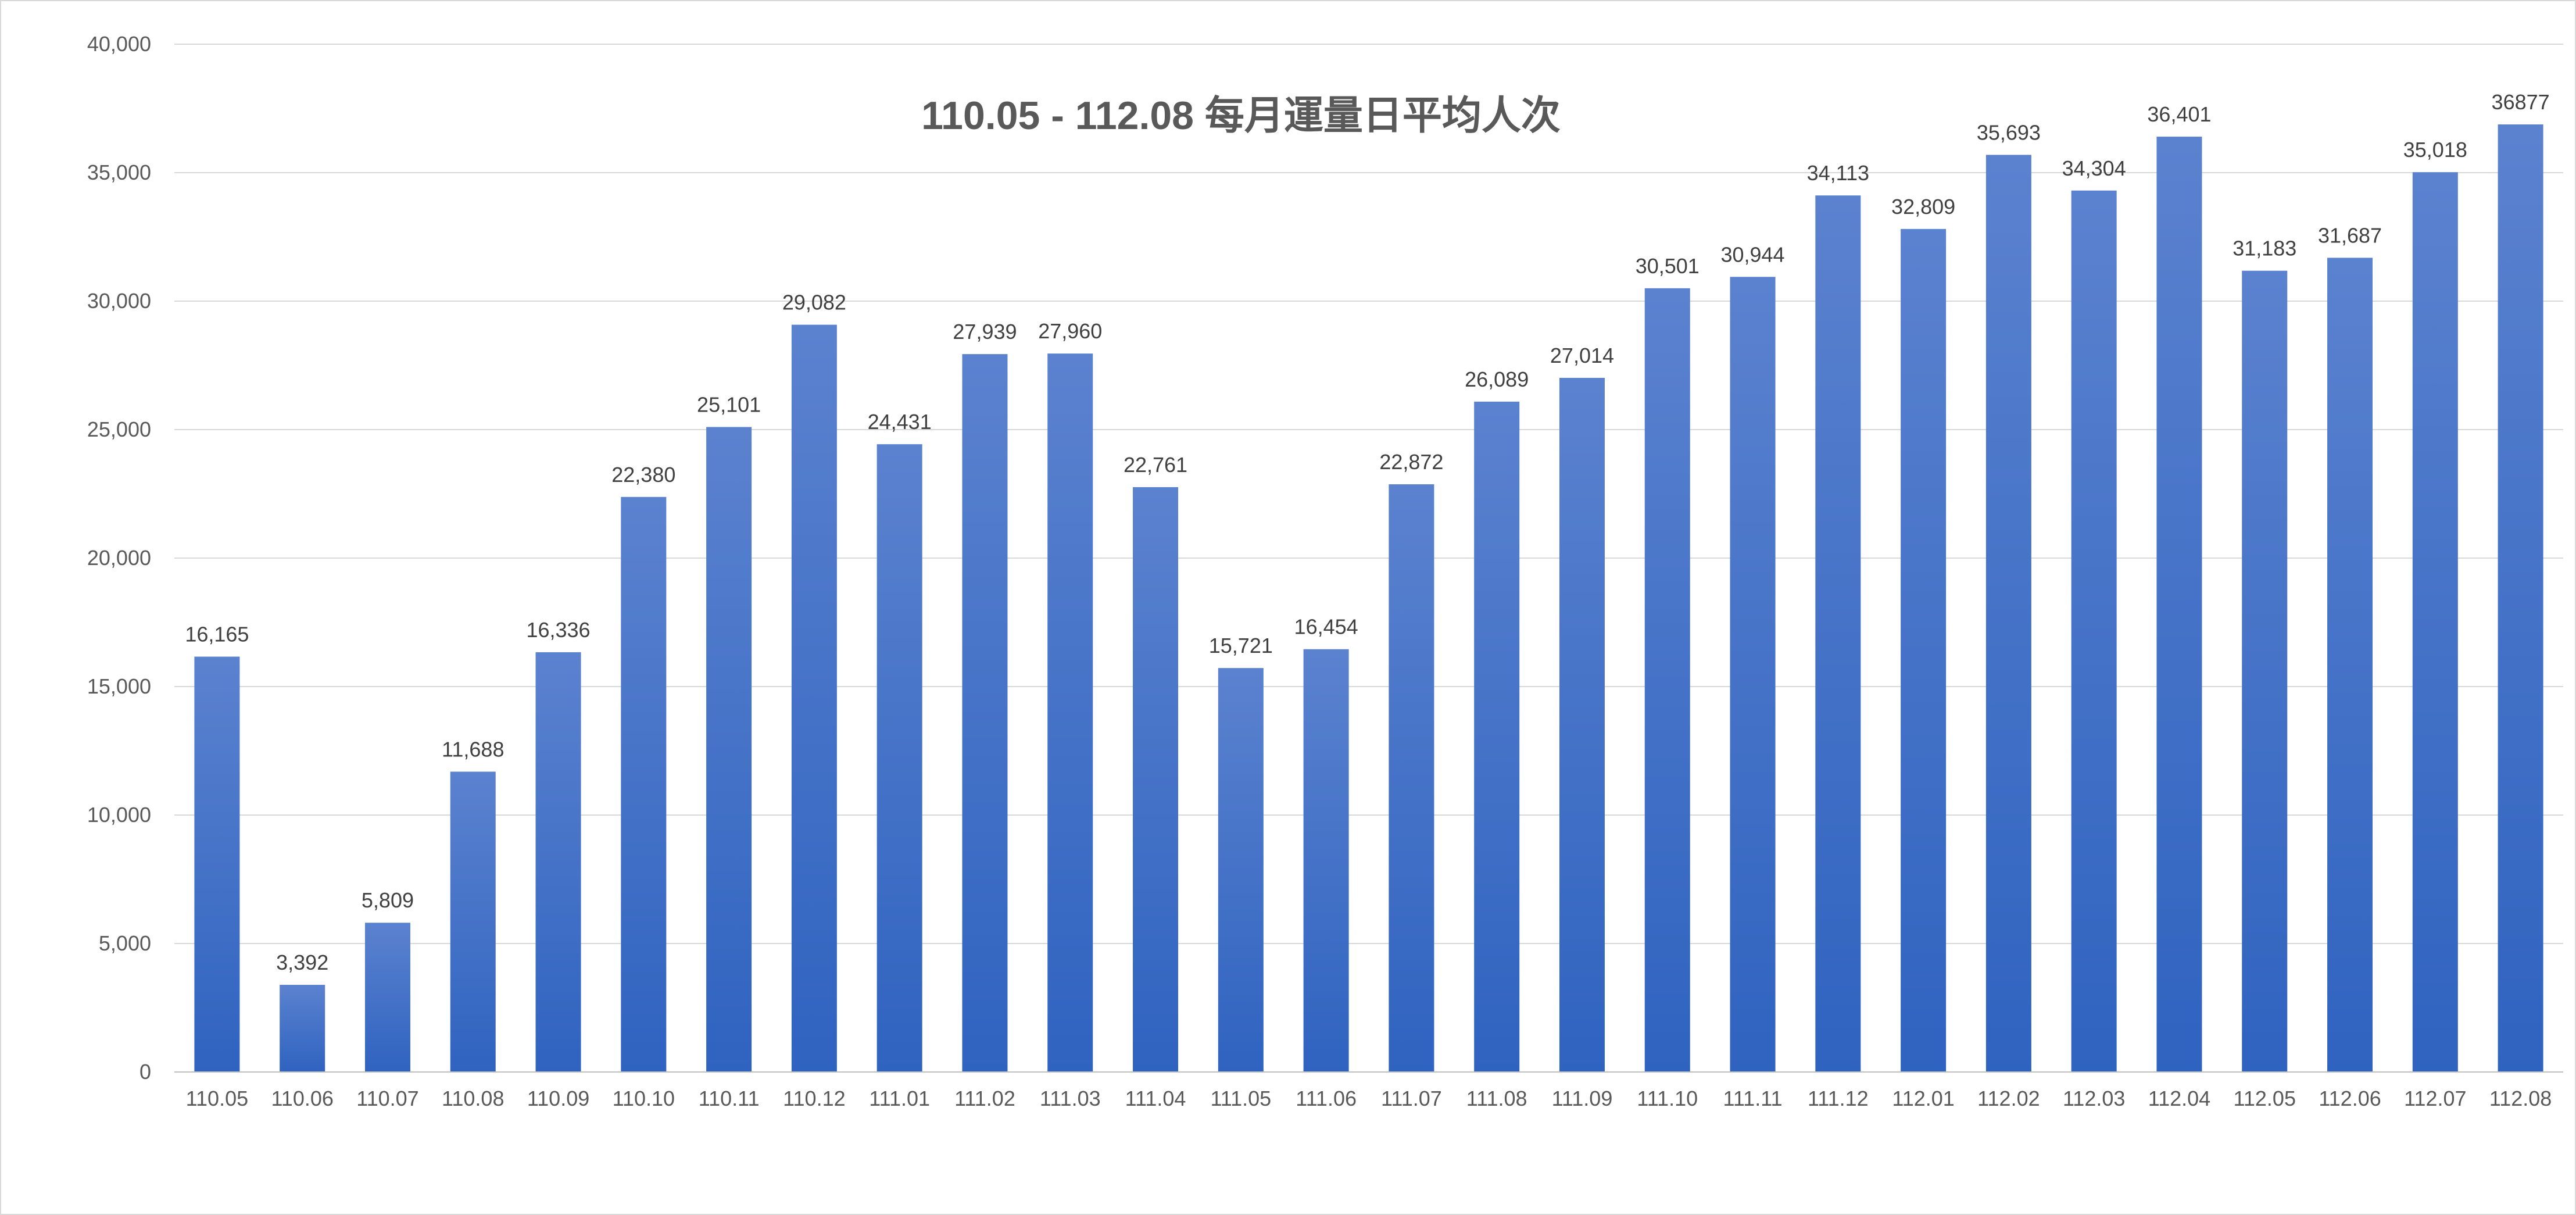 This screenshot has width=2576, height=1215. I want to click on x-tick-label: 112.04, so click(2179, 1098).